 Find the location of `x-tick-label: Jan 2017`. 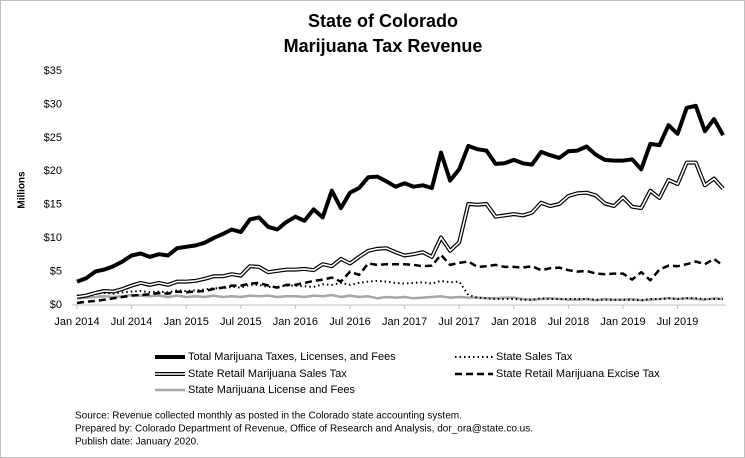

x-tick-label: Jan 2017 is located at coordinates (404, 322).